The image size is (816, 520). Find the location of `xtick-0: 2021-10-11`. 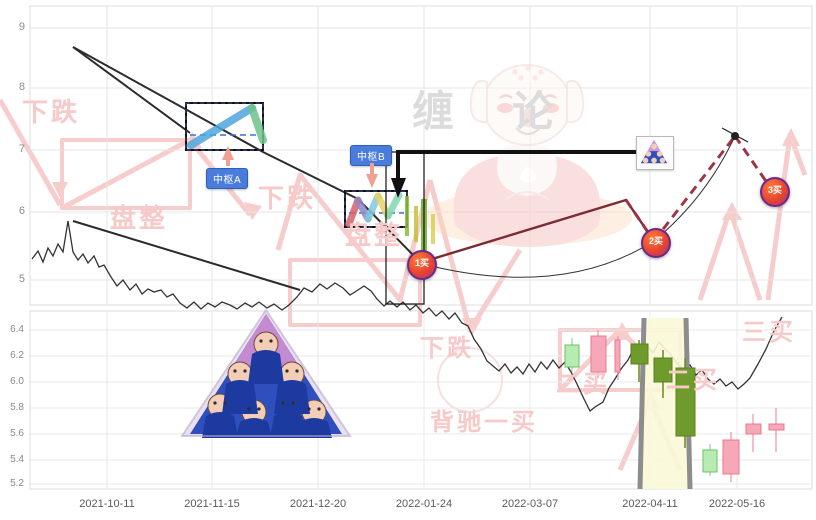

xtick-0: 2021-10-11 is located at coordinates (107, 504).